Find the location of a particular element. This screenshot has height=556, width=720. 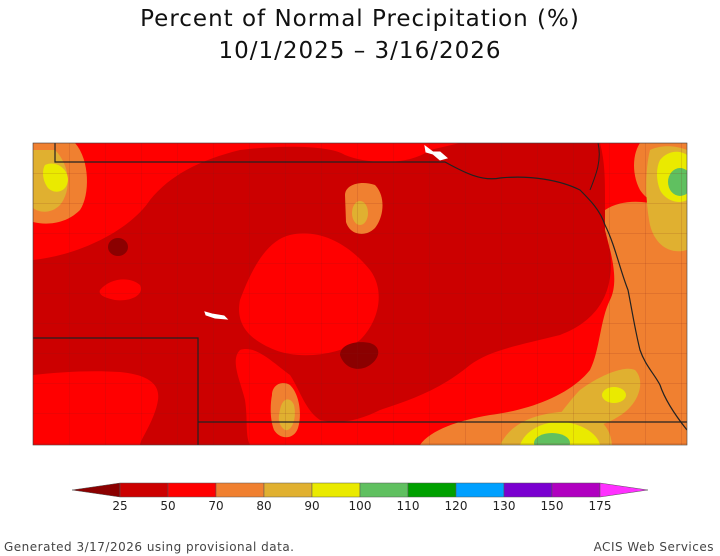

legend-tick-labels: 25 50 70 80 90 100 110 120 130 150 175 is located at coordinates (361, 506).